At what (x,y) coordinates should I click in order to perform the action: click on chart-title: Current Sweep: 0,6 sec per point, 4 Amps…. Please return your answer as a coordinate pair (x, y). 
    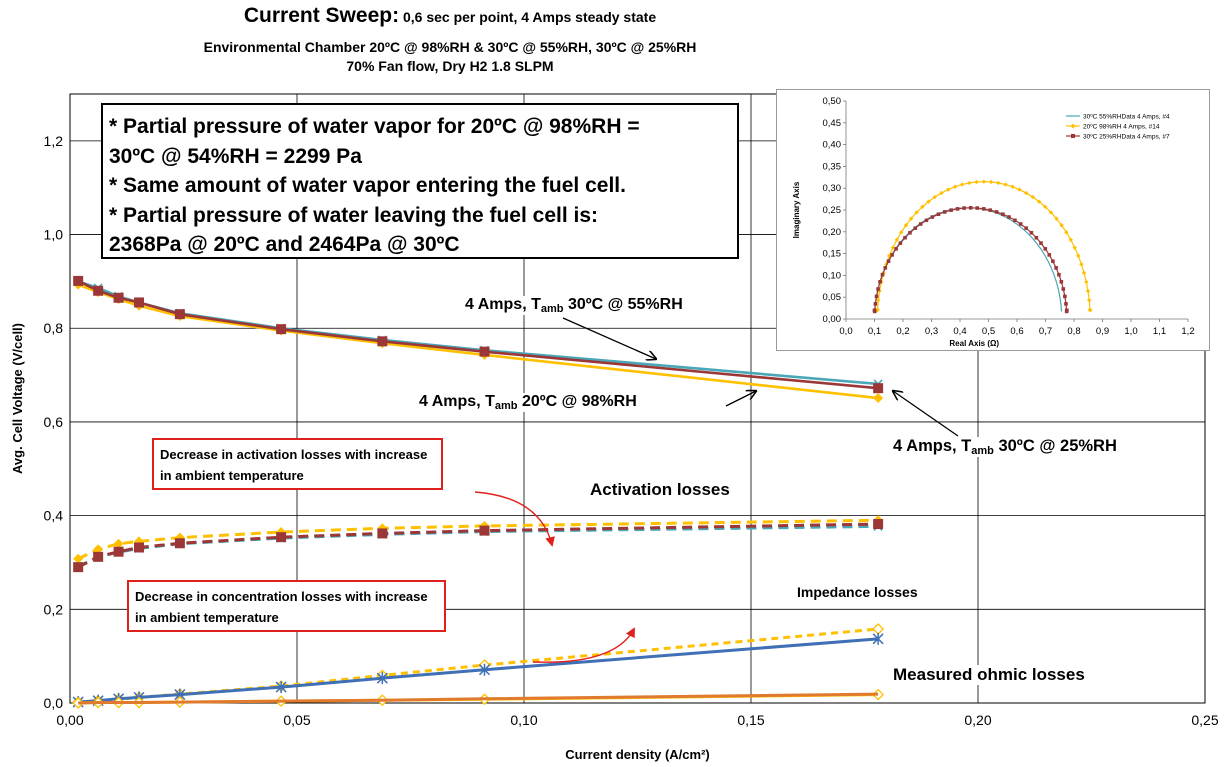
    Looking at the image, I should click on (450, 16).